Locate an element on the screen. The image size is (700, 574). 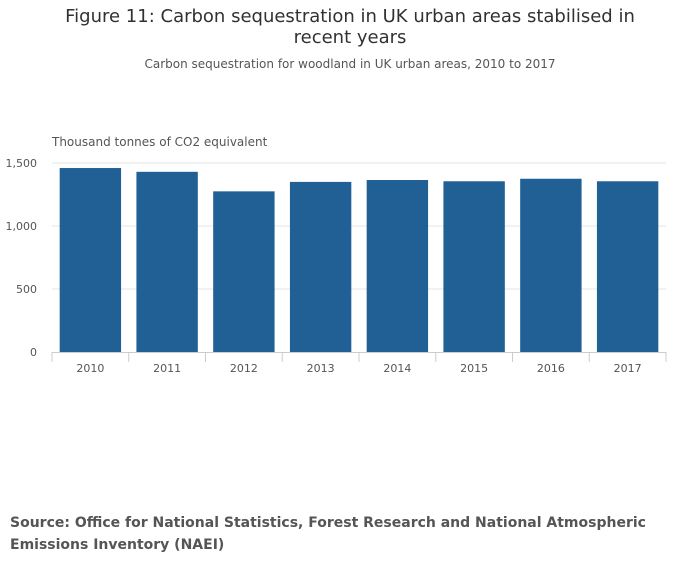
bar-2014 is located at coordinates (397, 266).